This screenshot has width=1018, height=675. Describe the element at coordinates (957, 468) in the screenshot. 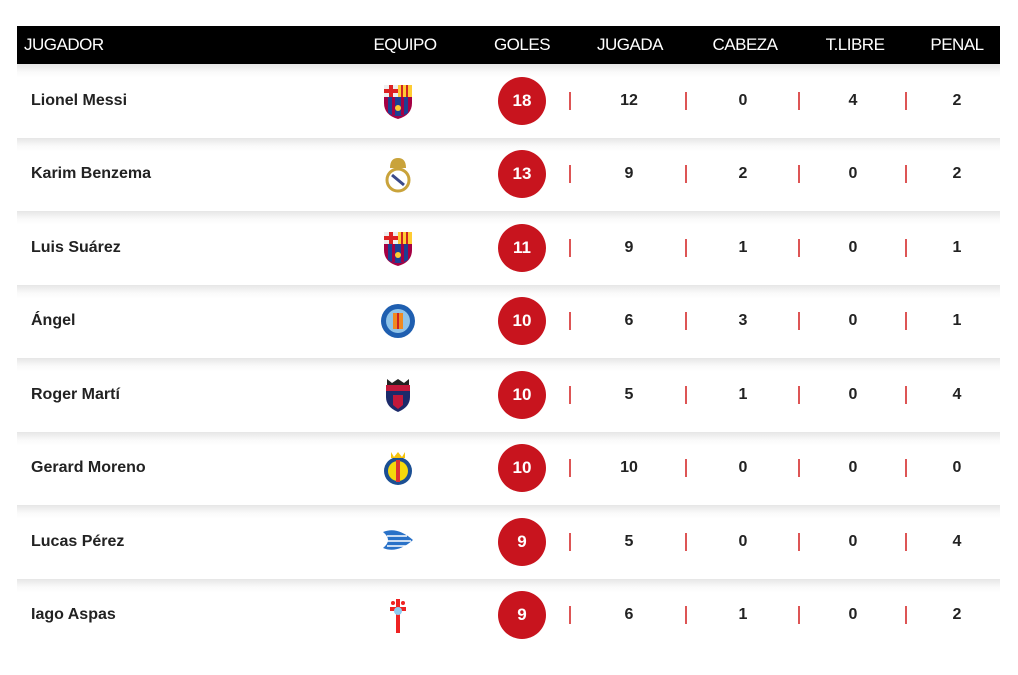

I see `penalty-goals: 0` at that location.